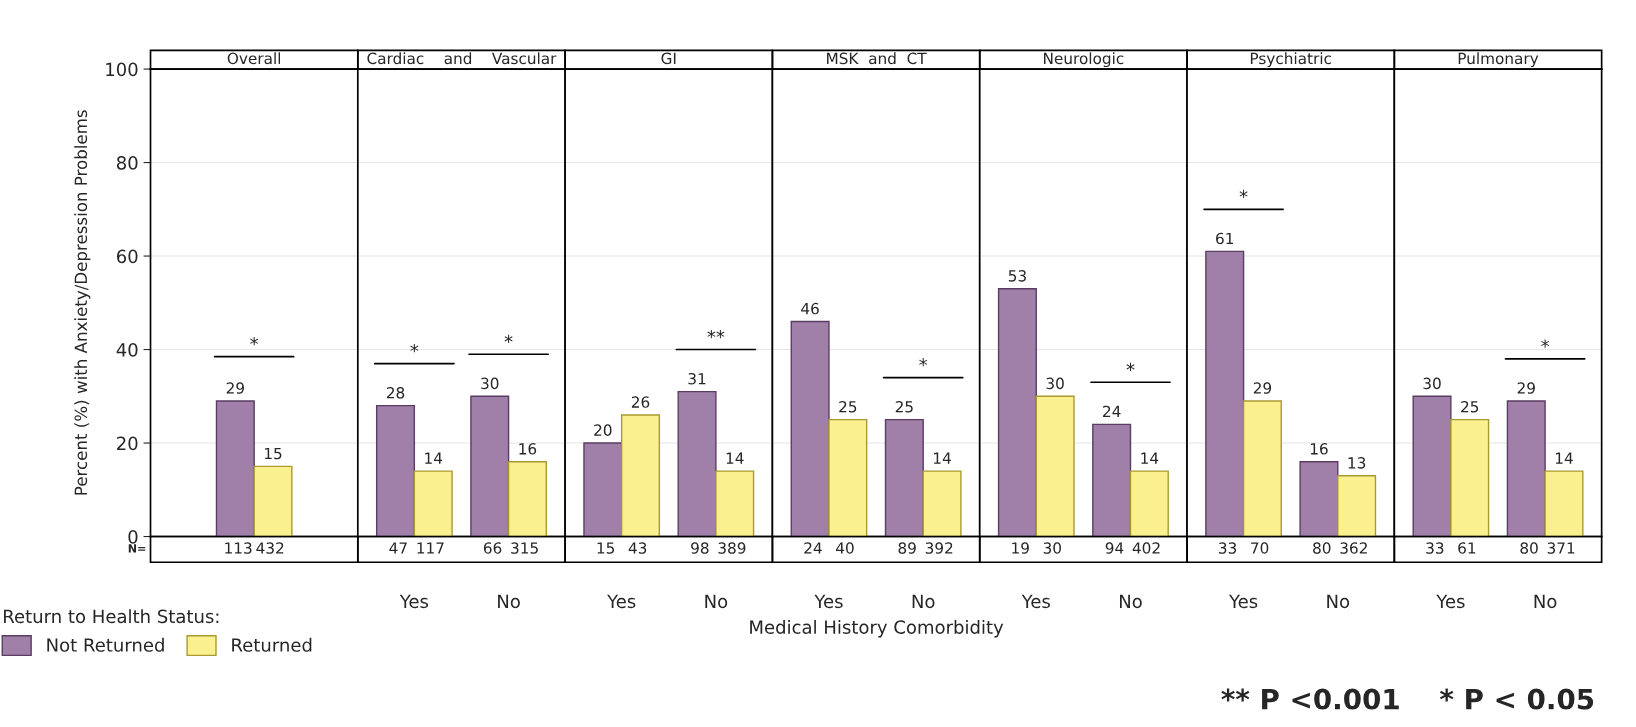 The image size is (1636, 727). Describe the element at coordinates (732, 548) in the screenshot. I see `text: 389` at that location.